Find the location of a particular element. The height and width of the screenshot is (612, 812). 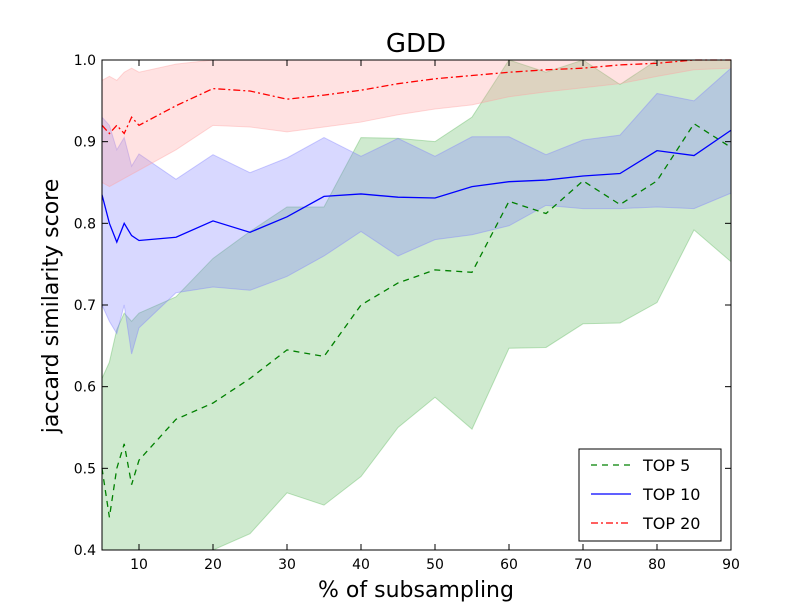

legend: TOP 5 TOP 10 TOP 20 is located at coordinates (650, 495).